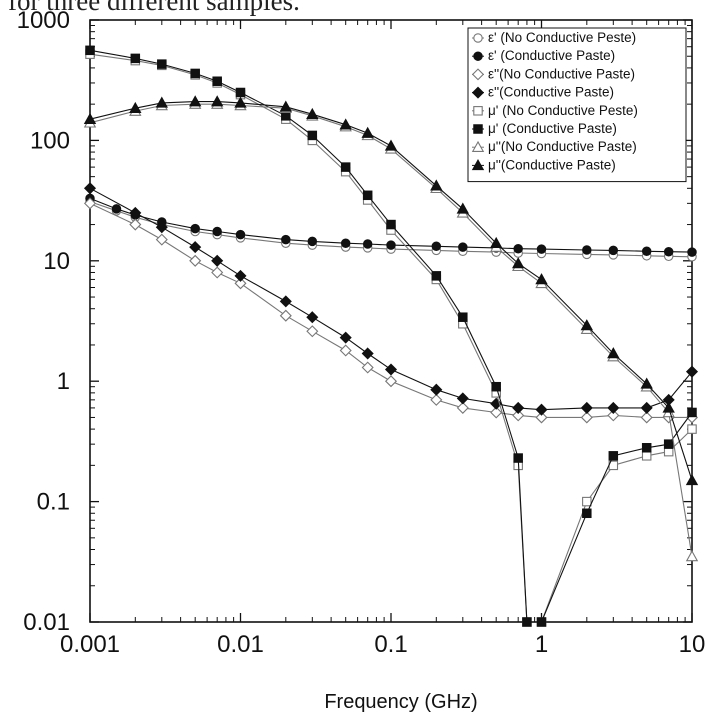 Image resolution: width=710 pixels, height=718 pixels. I want to click on figure-caption: for three different samples., so click(154, 8).